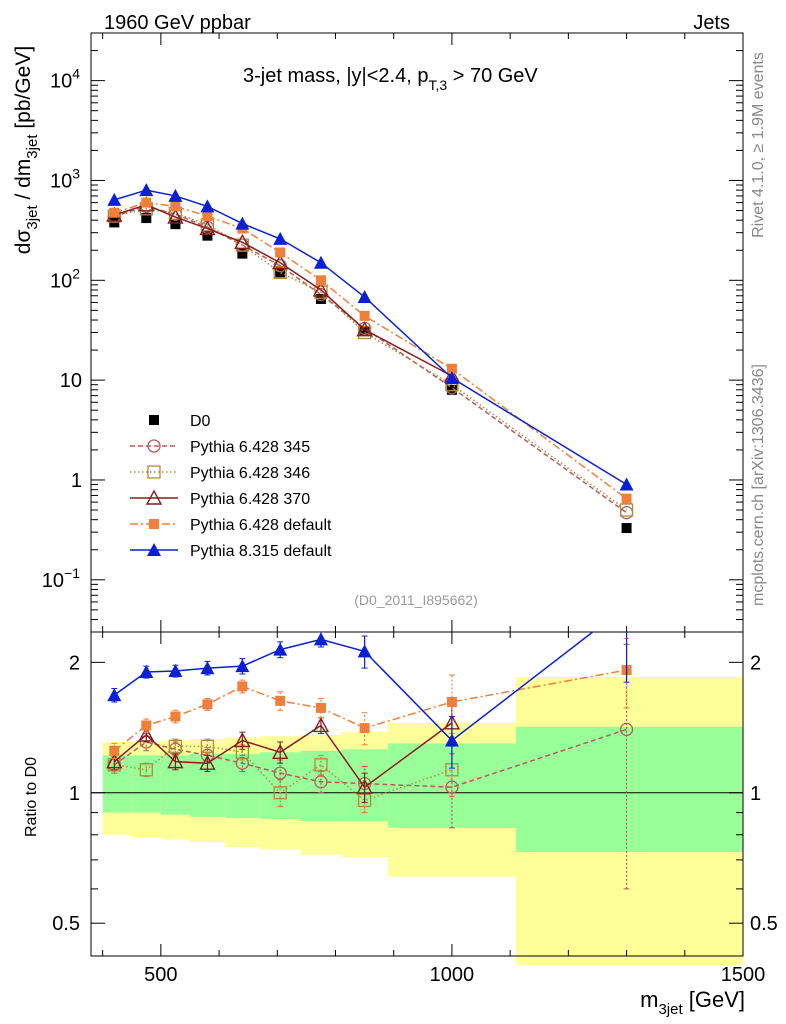  I want to click on ratio-line-pythia-6-428-default, so click(370, 710).